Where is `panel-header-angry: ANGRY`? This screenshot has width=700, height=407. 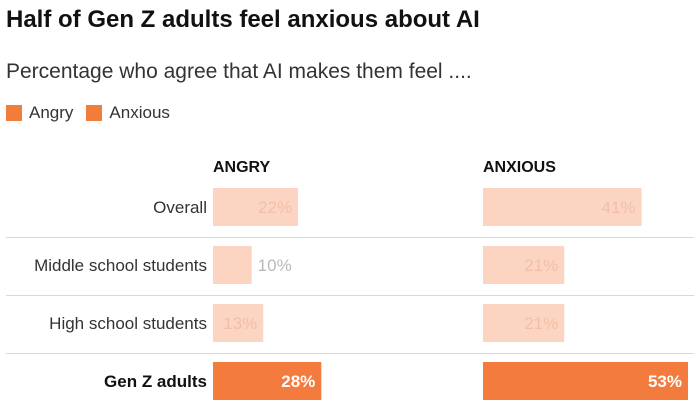 panel-header-angry: ANGRY is located at coordinates (242, 167).